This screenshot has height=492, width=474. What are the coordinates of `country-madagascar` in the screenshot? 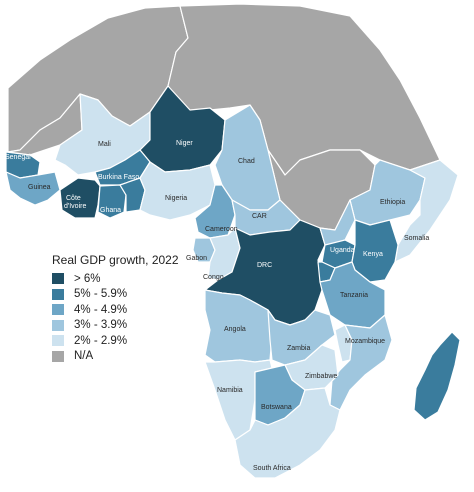 It's located at (437, 376).